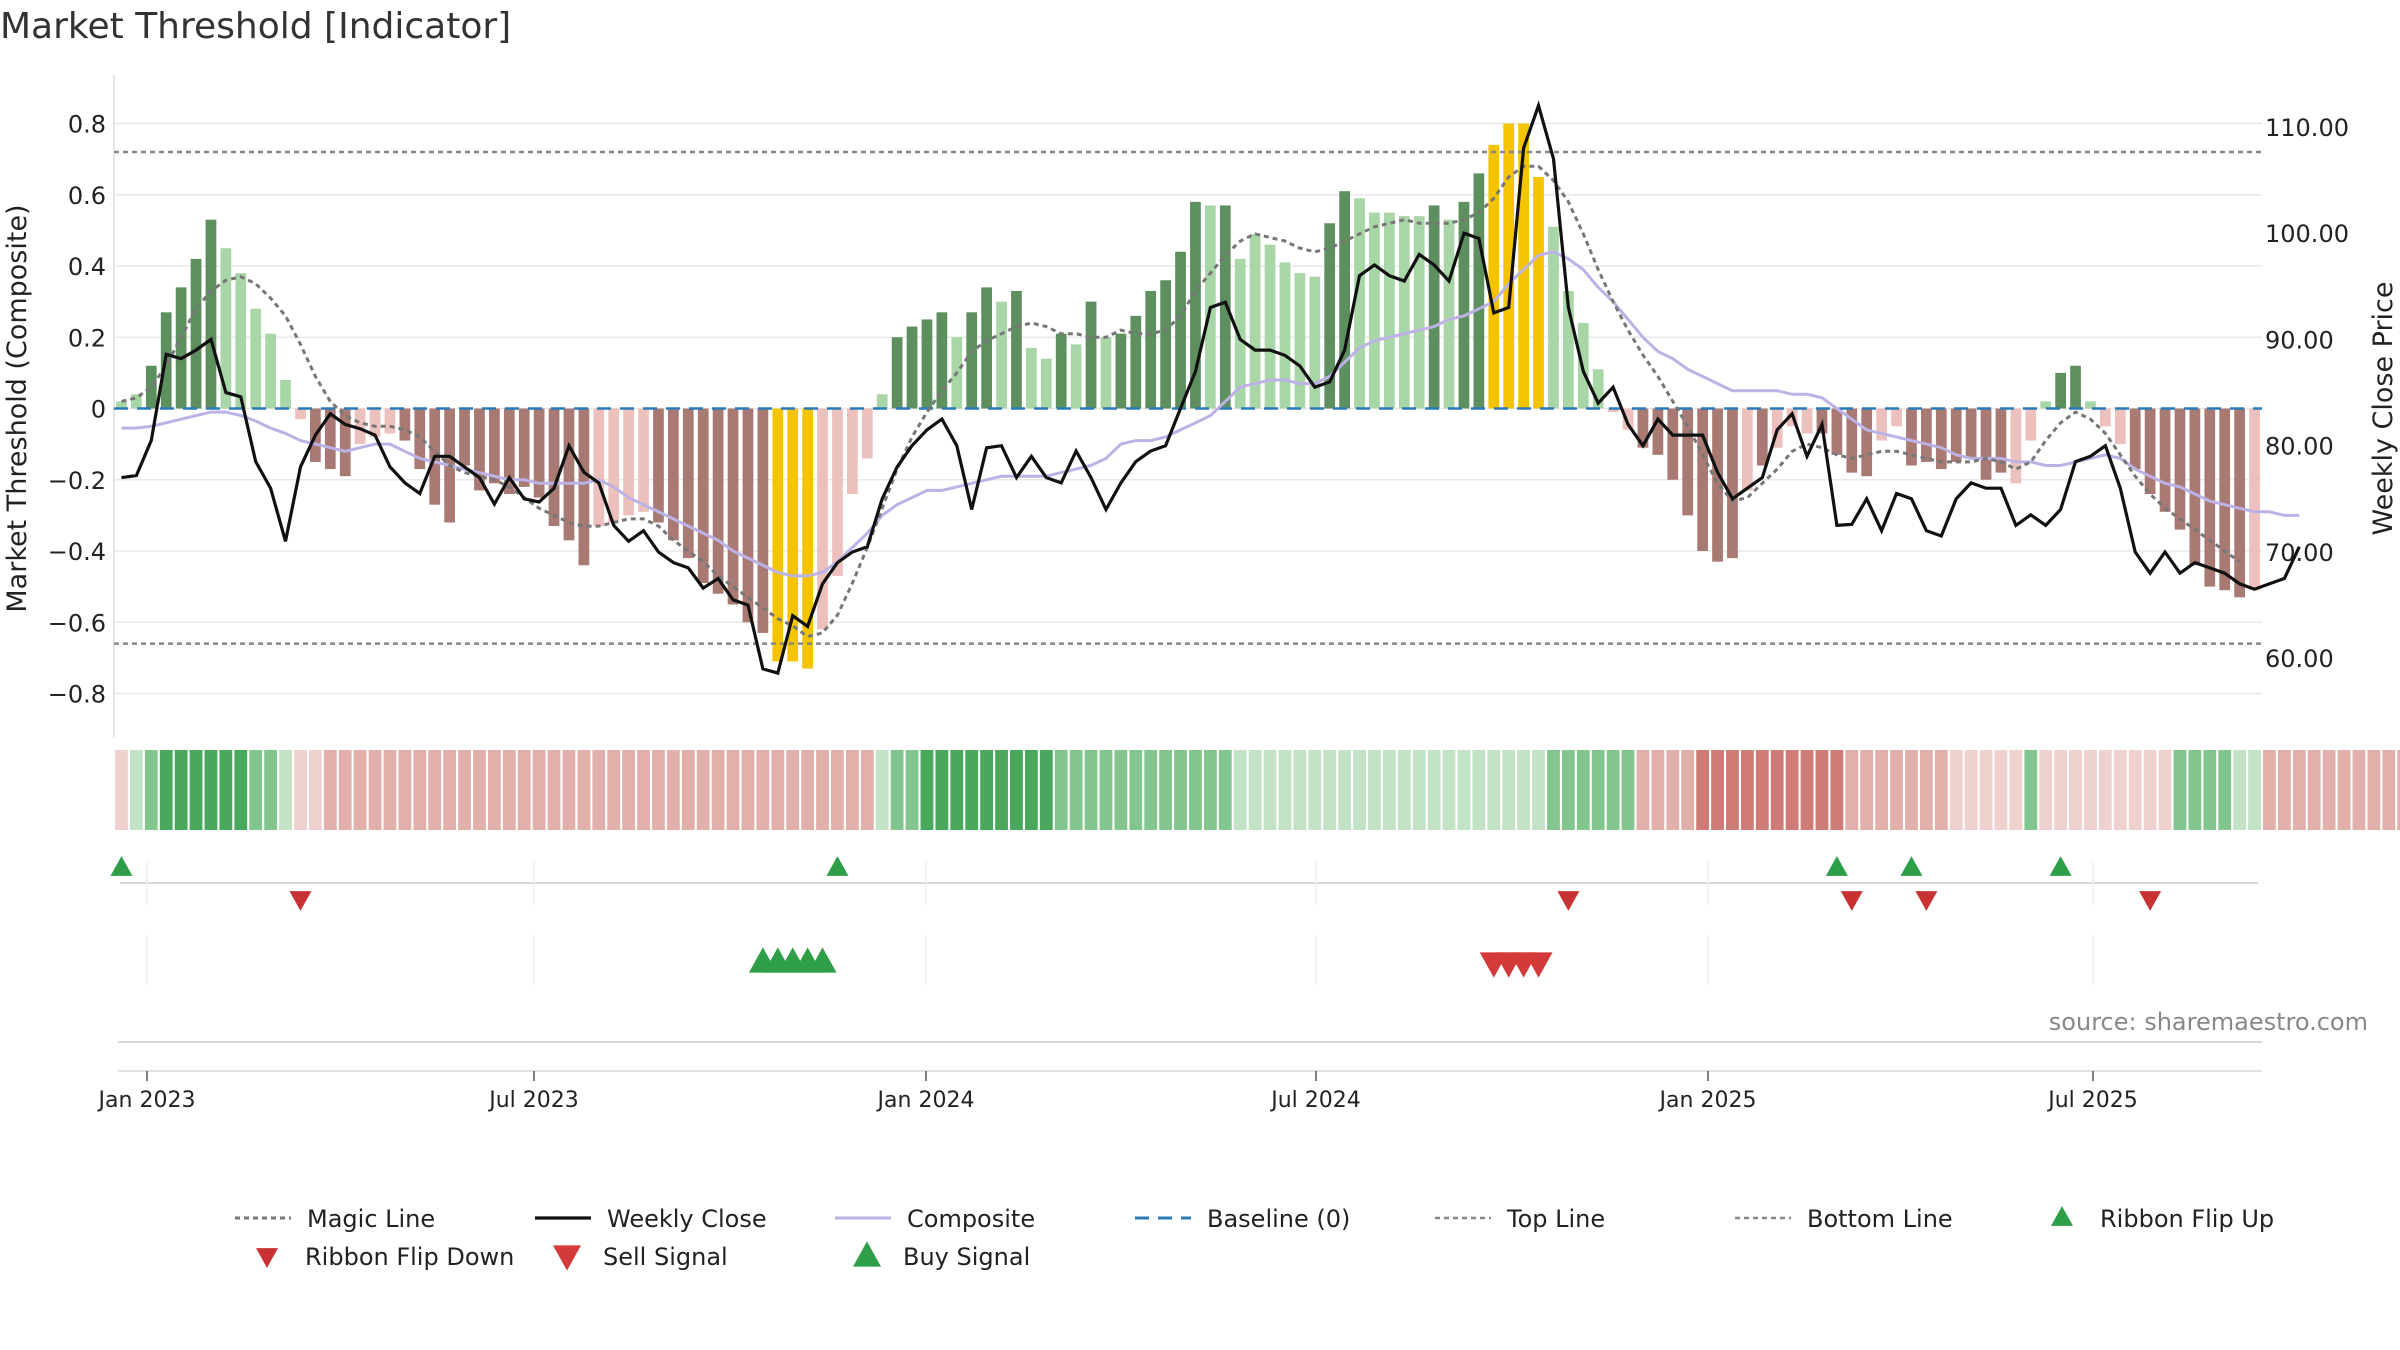 The width and height of the screenshot is (2400, 1350). Describe the element at coordinates (1555, 1219) in the screenshot. I see `legend-label: Top Line` at that location.